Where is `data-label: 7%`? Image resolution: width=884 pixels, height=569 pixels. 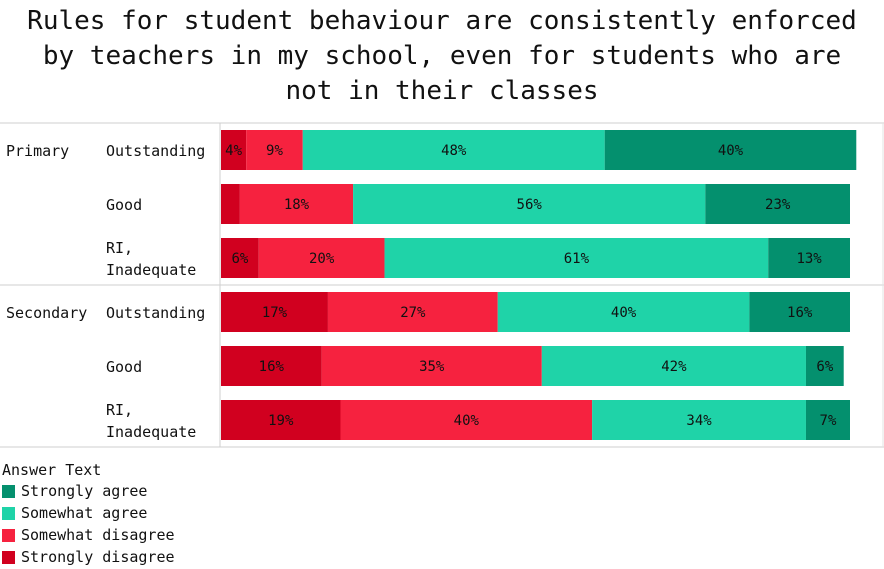 data-label: 7% is located at coordinates (828, 421).